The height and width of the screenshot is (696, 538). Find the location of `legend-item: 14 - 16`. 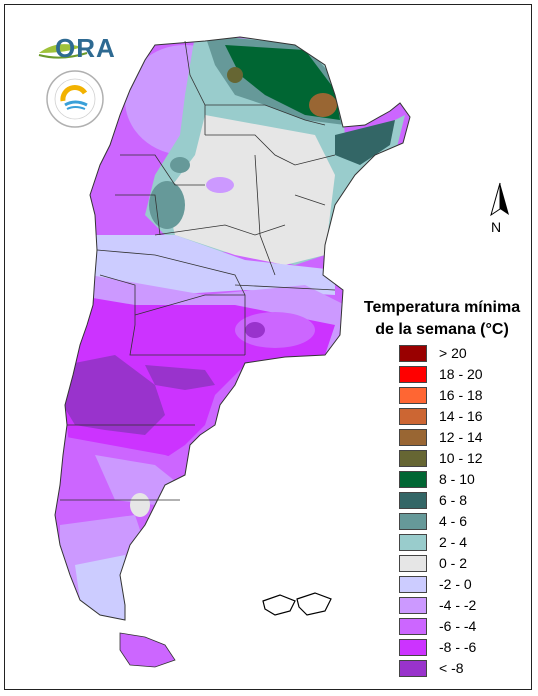

legend-item: 14 - 16 is located at coordinates (464, 416).